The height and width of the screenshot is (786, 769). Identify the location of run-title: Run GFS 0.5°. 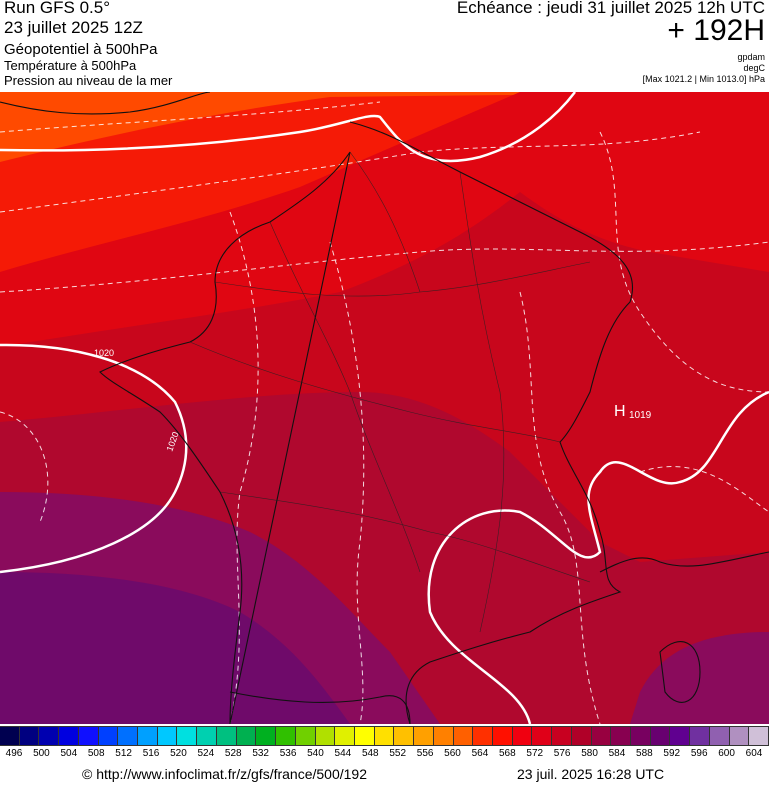
(57, 8).